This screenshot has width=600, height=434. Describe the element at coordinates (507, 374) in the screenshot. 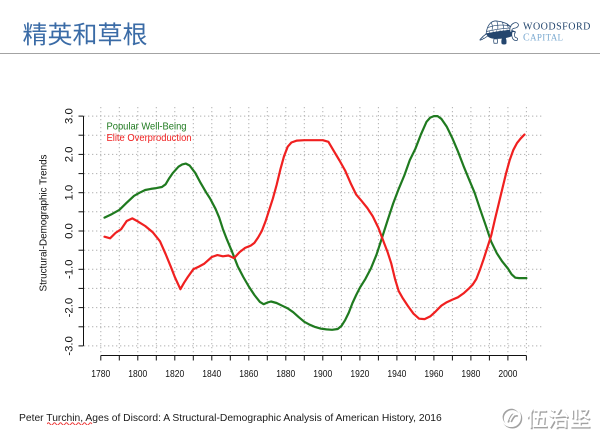

I see `svg-text: 2000` at that location.